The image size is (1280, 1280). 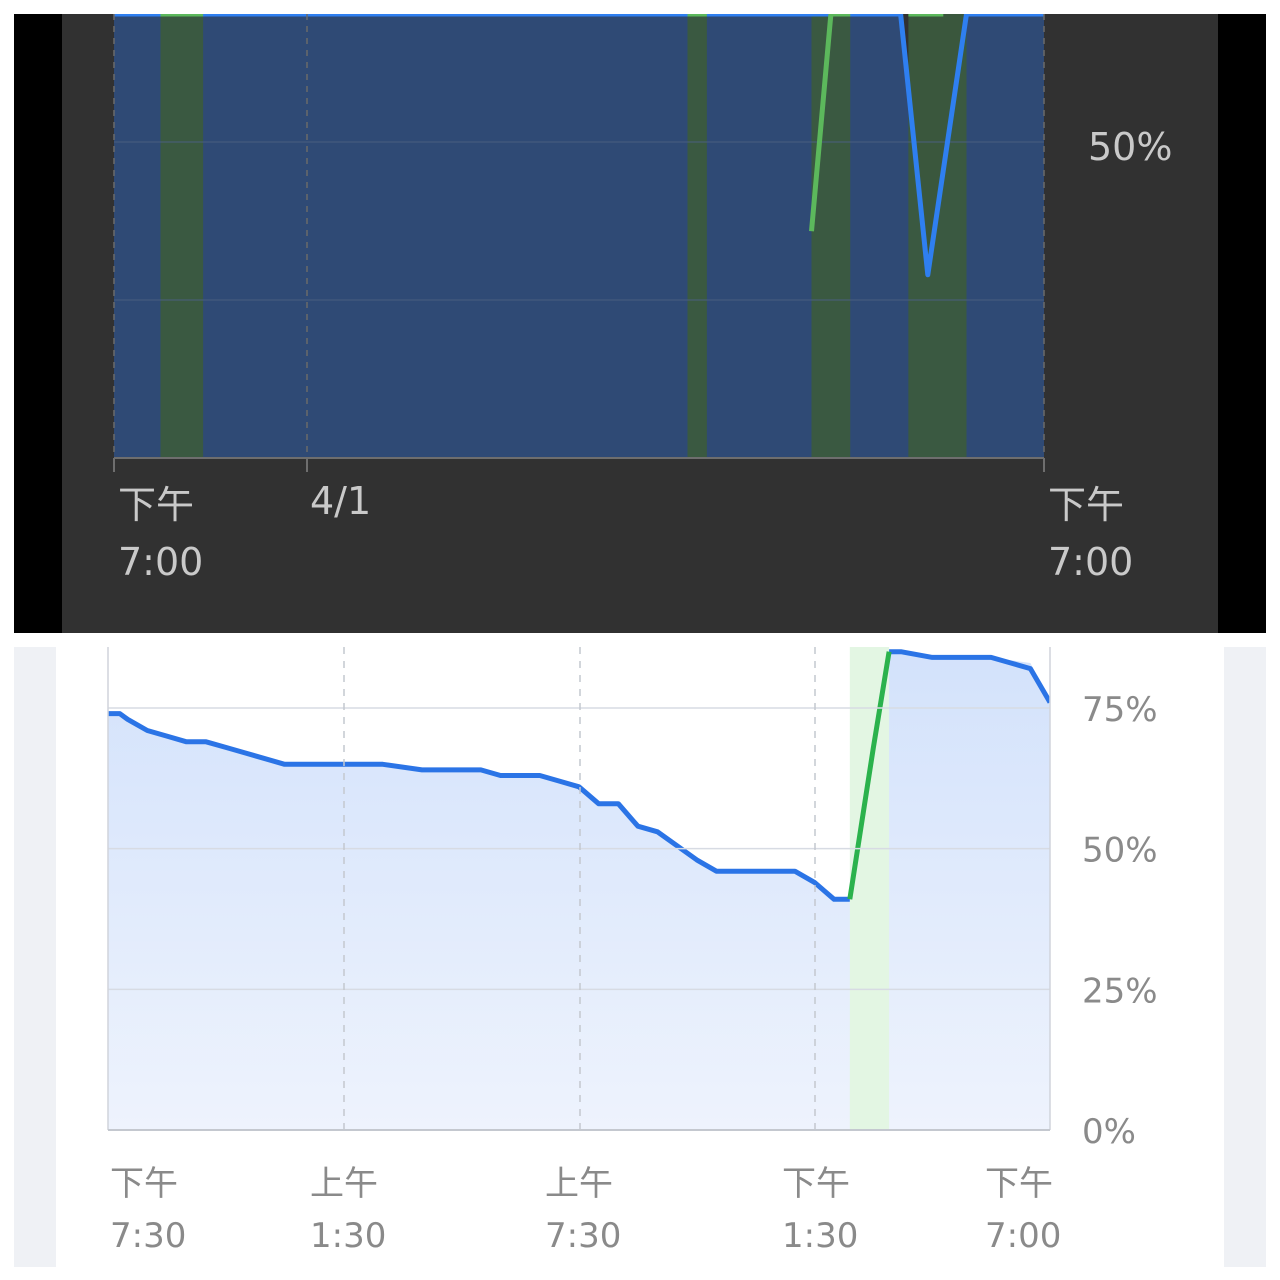 What do you see at coordinates (1245, 957) in the screenshot?
I see `bottom-right-bezel` at bounding box center [1245, 957].